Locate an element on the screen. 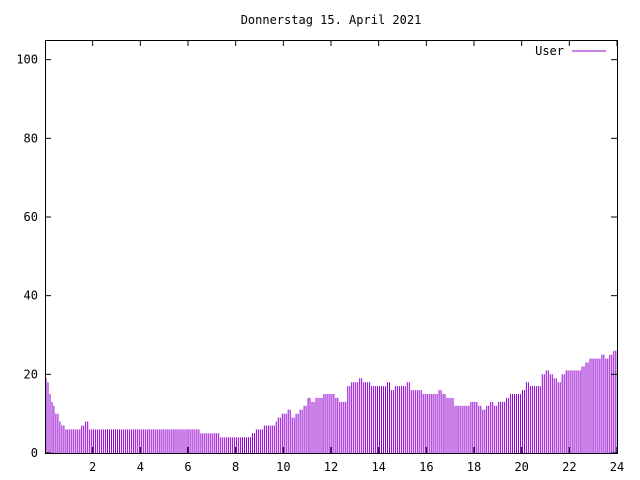 This screenshot has height=480, width=640. y-tick-label: 20 is located at coordinates (31, 374).